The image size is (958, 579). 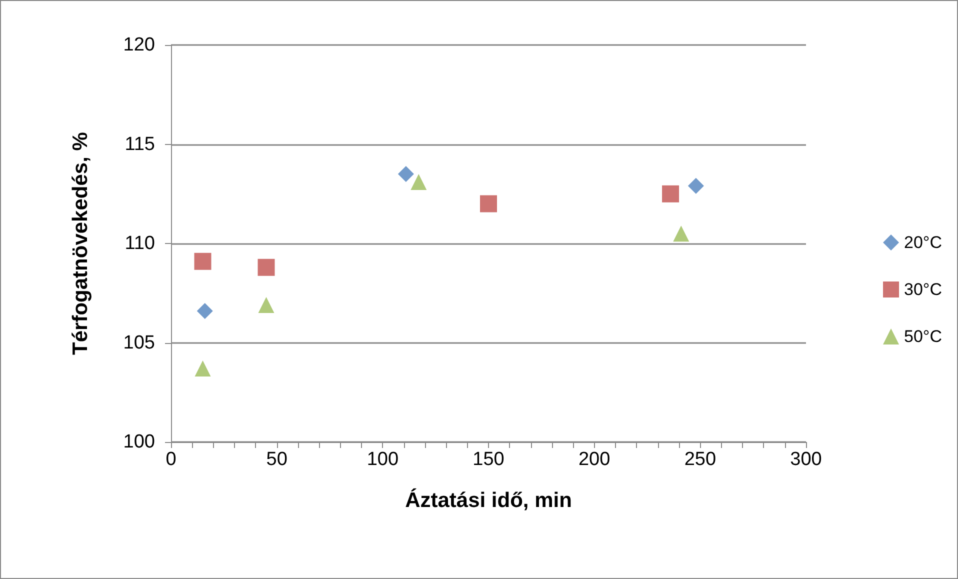 I want to click on y-tick-label: 105, so click(x=139, y=343).